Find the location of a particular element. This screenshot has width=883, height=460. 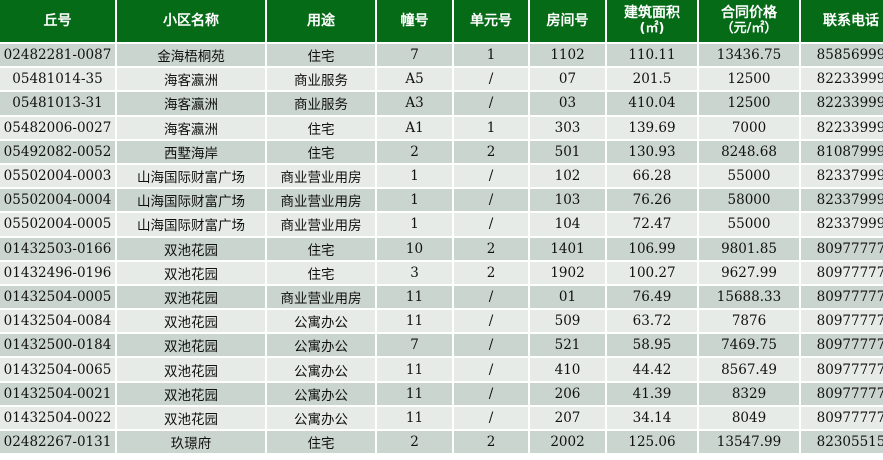

cell-floor-area: 106.99 is located at coordinates (652, 248).